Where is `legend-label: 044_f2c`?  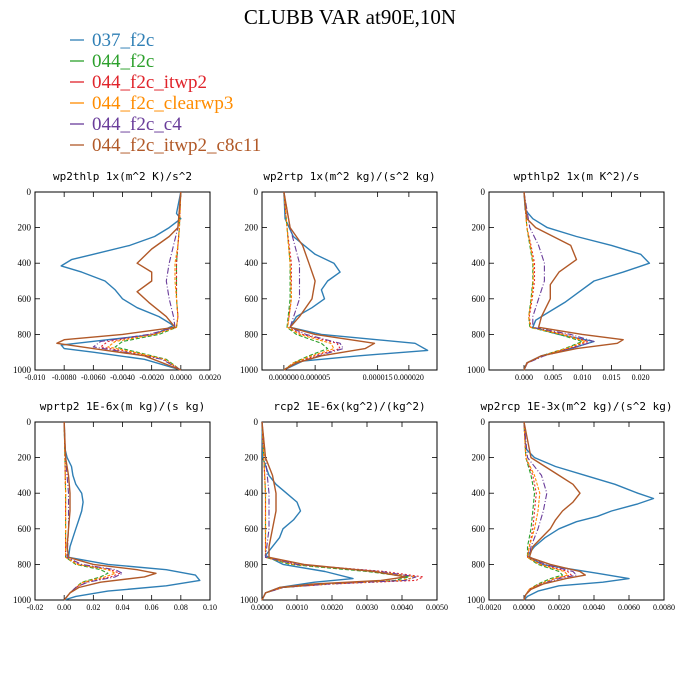 legend-label: 044_f2c is located at coordinates (123, 61).